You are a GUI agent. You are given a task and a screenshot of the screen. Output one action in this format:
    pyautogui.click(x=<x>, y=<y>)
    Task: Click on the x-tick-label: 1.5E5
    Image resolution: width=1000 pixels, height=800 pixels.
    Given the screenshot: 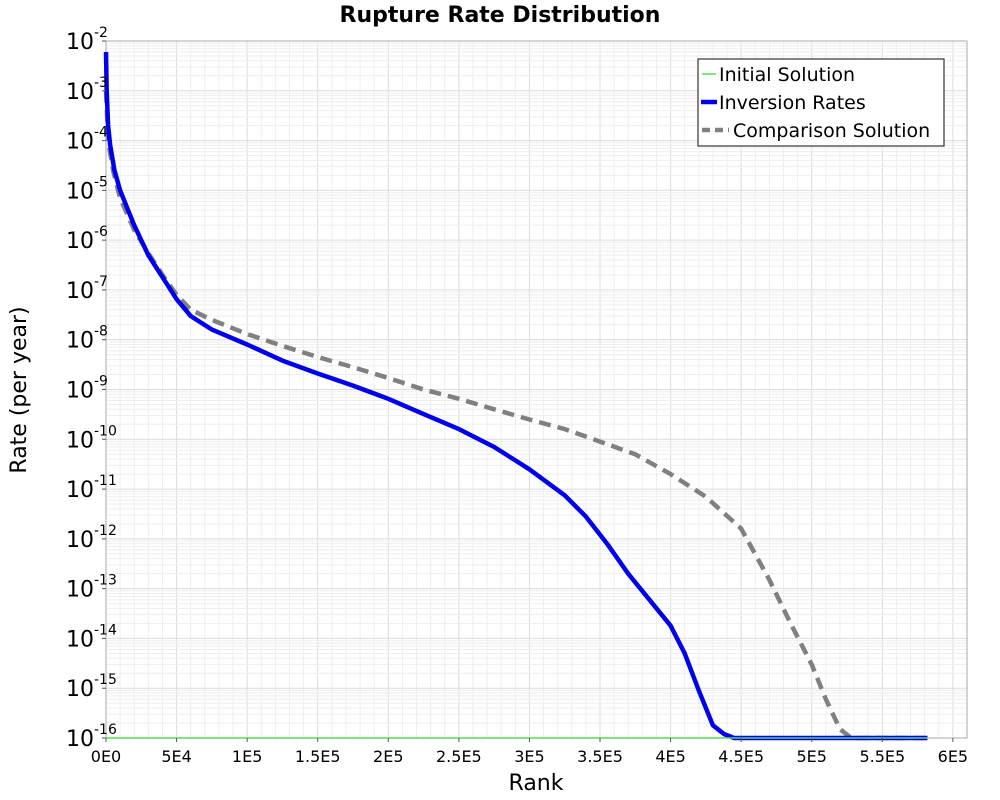 What is the action you would take?
    pyautogui.click(x=318, y=756)
    